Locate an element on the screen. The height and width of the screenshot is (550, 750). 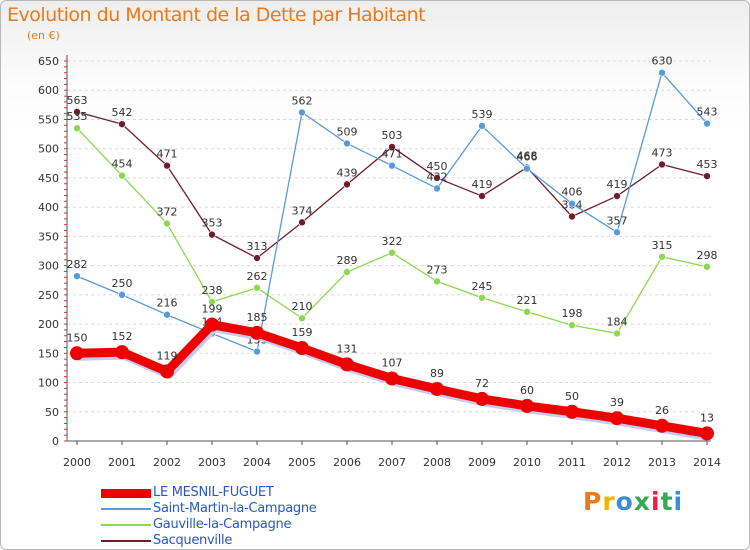
data-label: 453 is located at coordinates (707, 164).